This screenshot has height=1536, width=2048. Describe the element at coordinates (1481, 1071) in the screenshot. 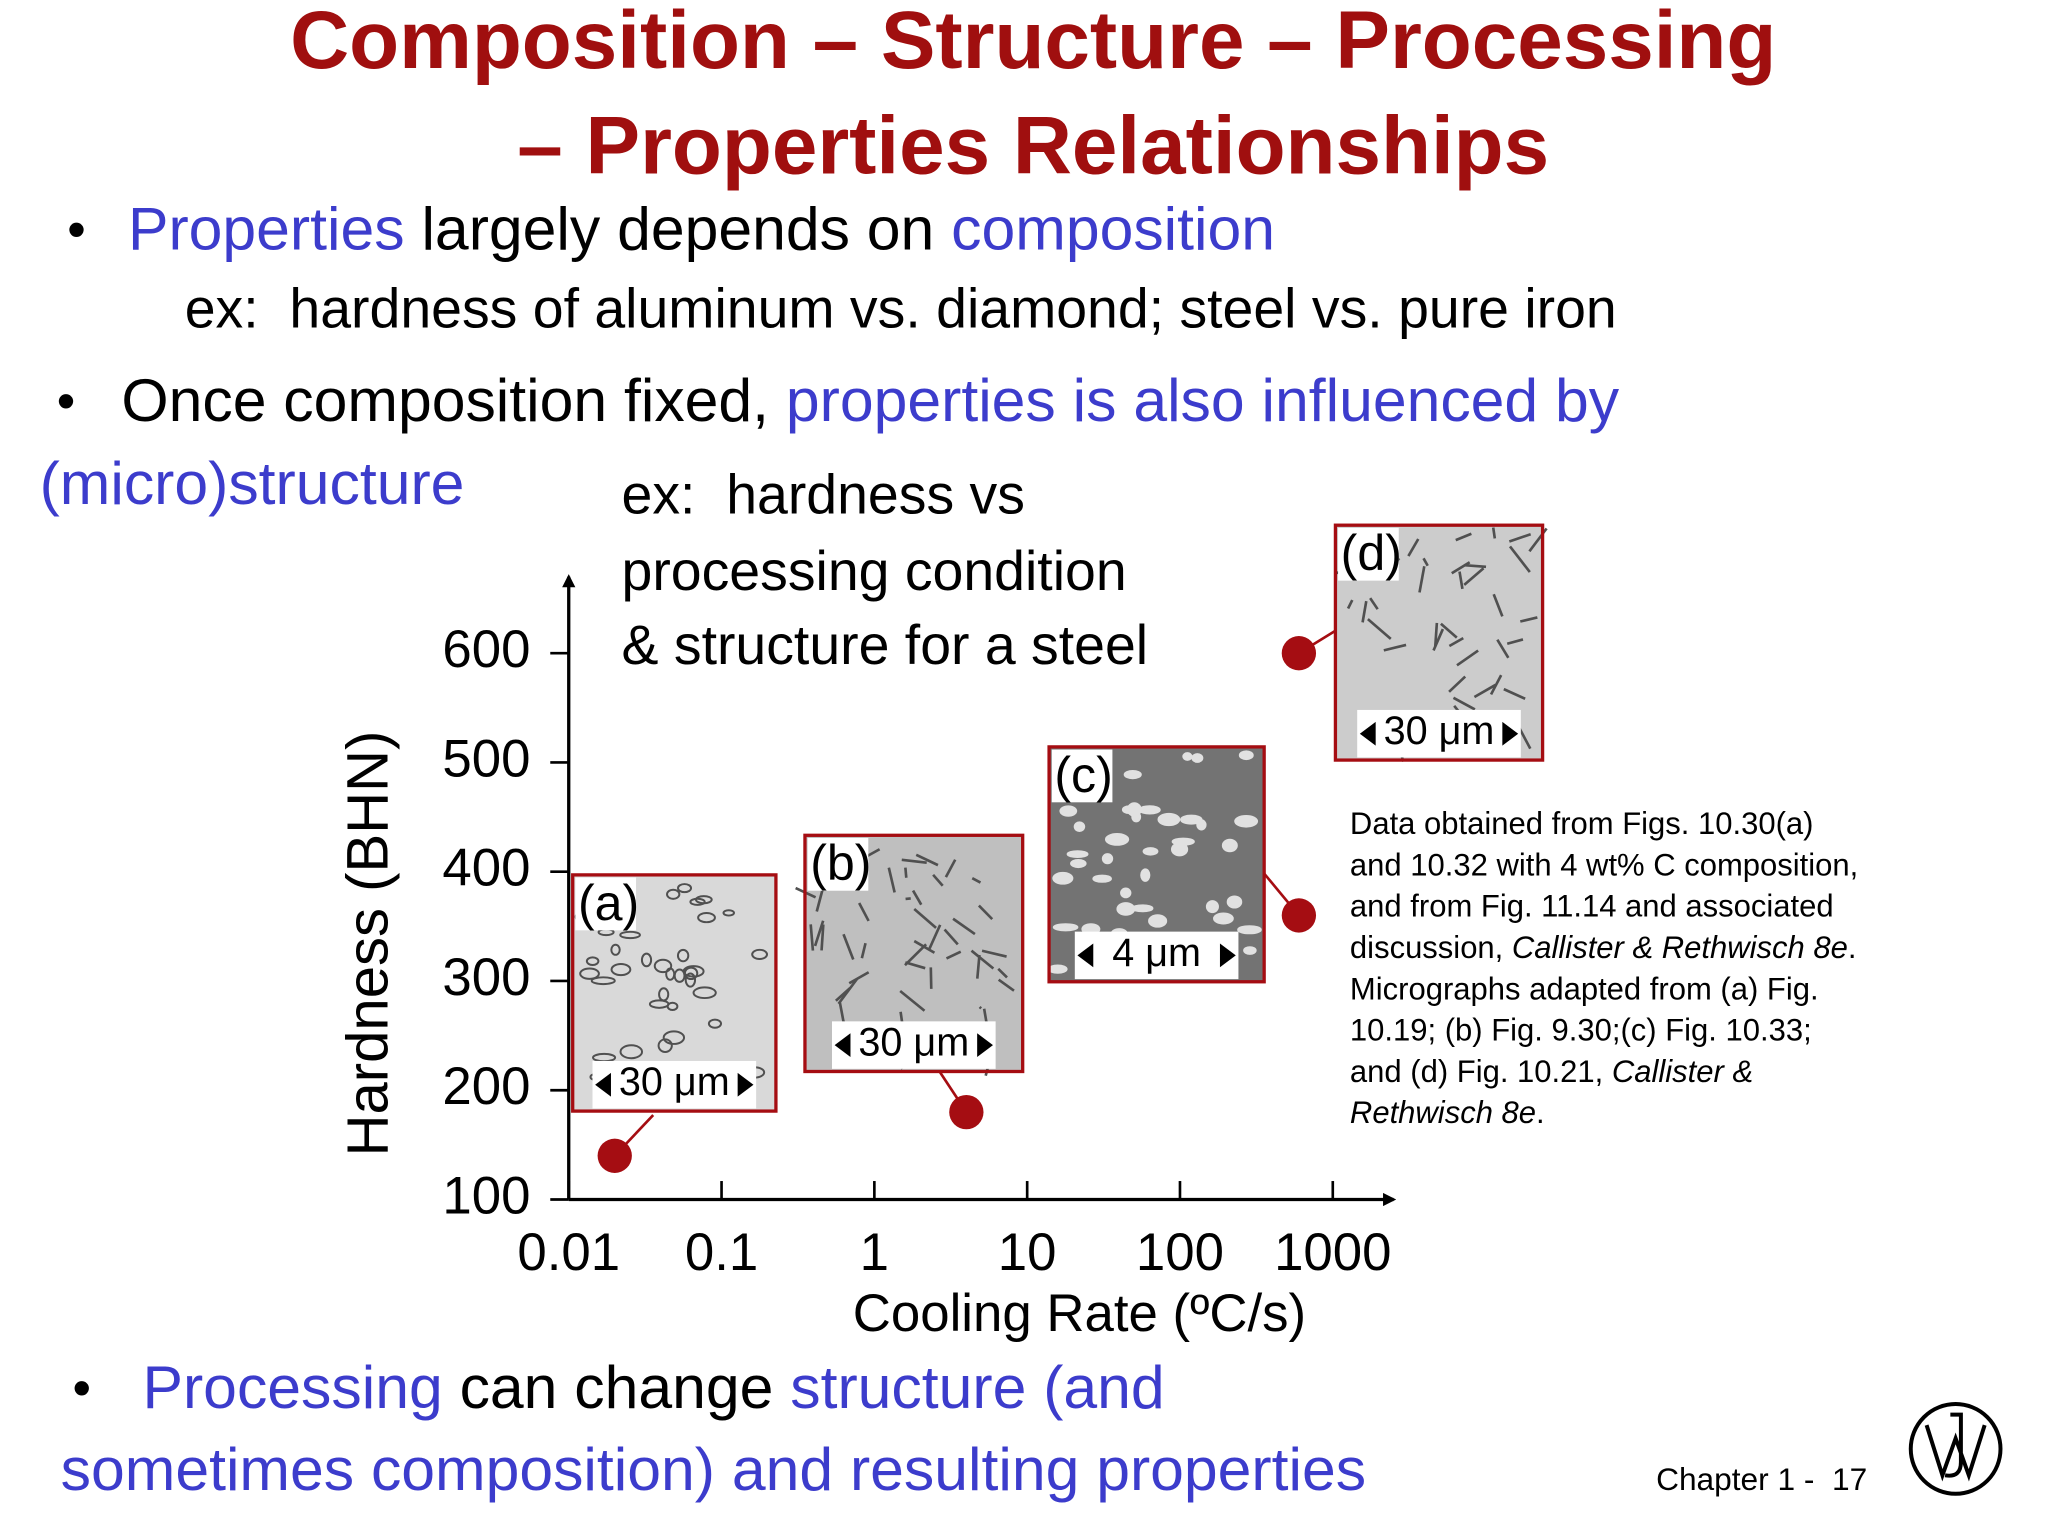

I see `text-segment: and (d) Fig. 10.21,` at that location.